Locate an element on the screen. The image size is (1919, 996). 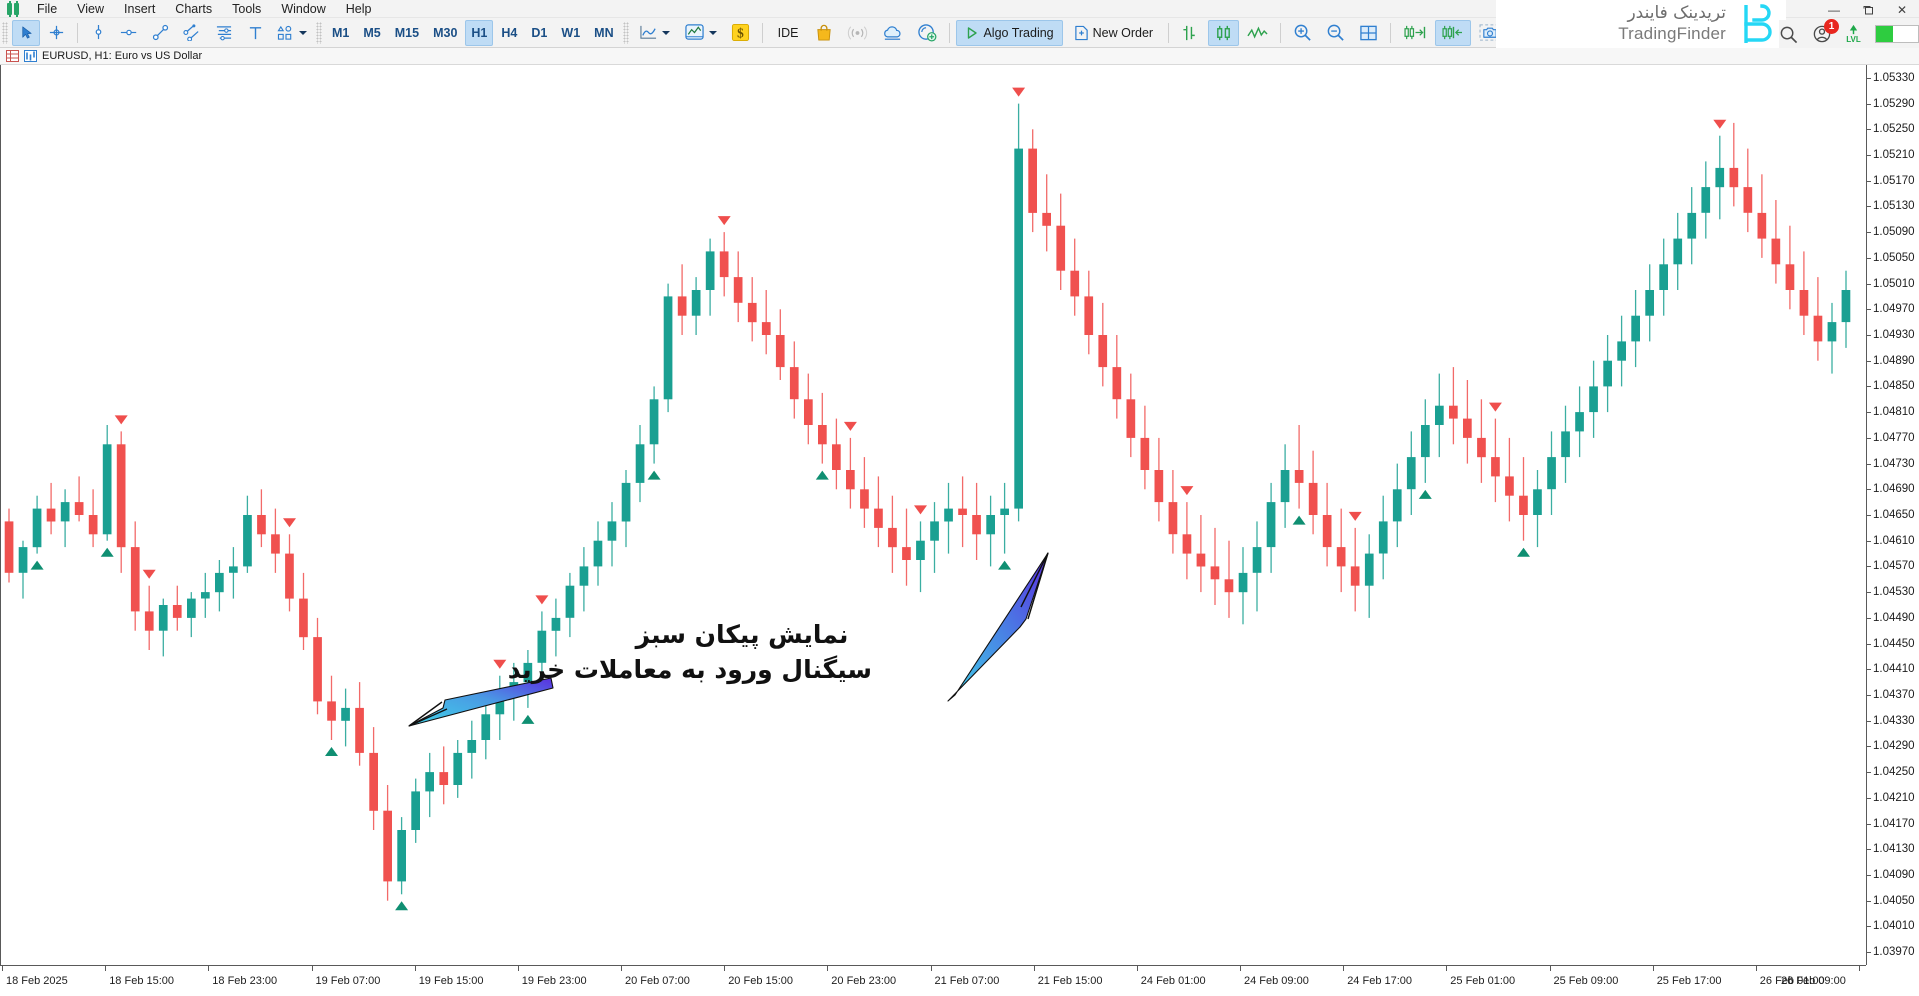
time-tick-label: 20 Feb 23:00 is located at coordinates (864, 981).